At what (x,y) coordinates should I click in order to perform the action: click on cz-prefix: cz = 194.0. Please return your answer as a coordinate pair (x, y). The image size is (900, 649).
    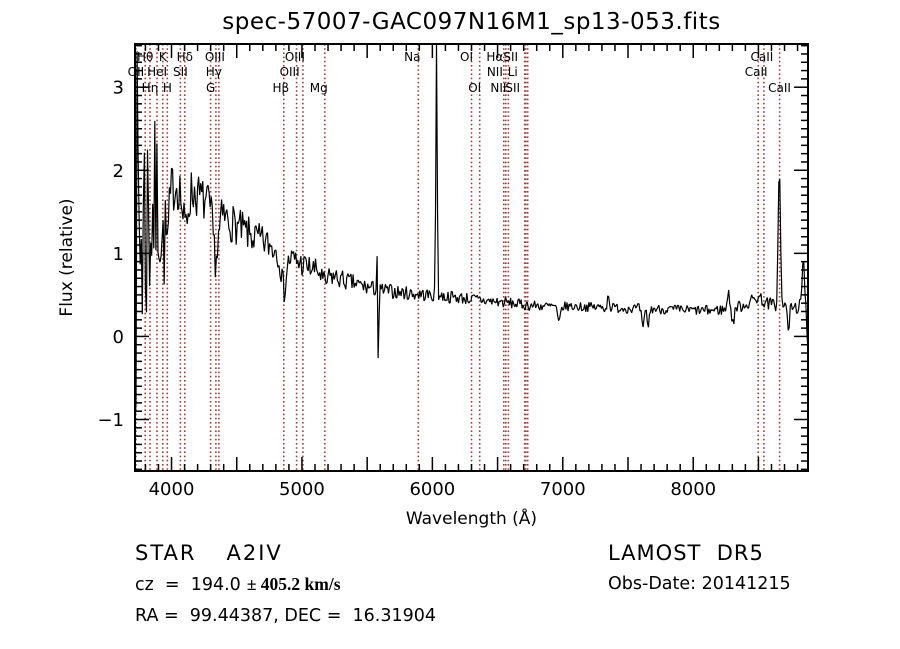
    Looking at the image, I should click on (188, 585).